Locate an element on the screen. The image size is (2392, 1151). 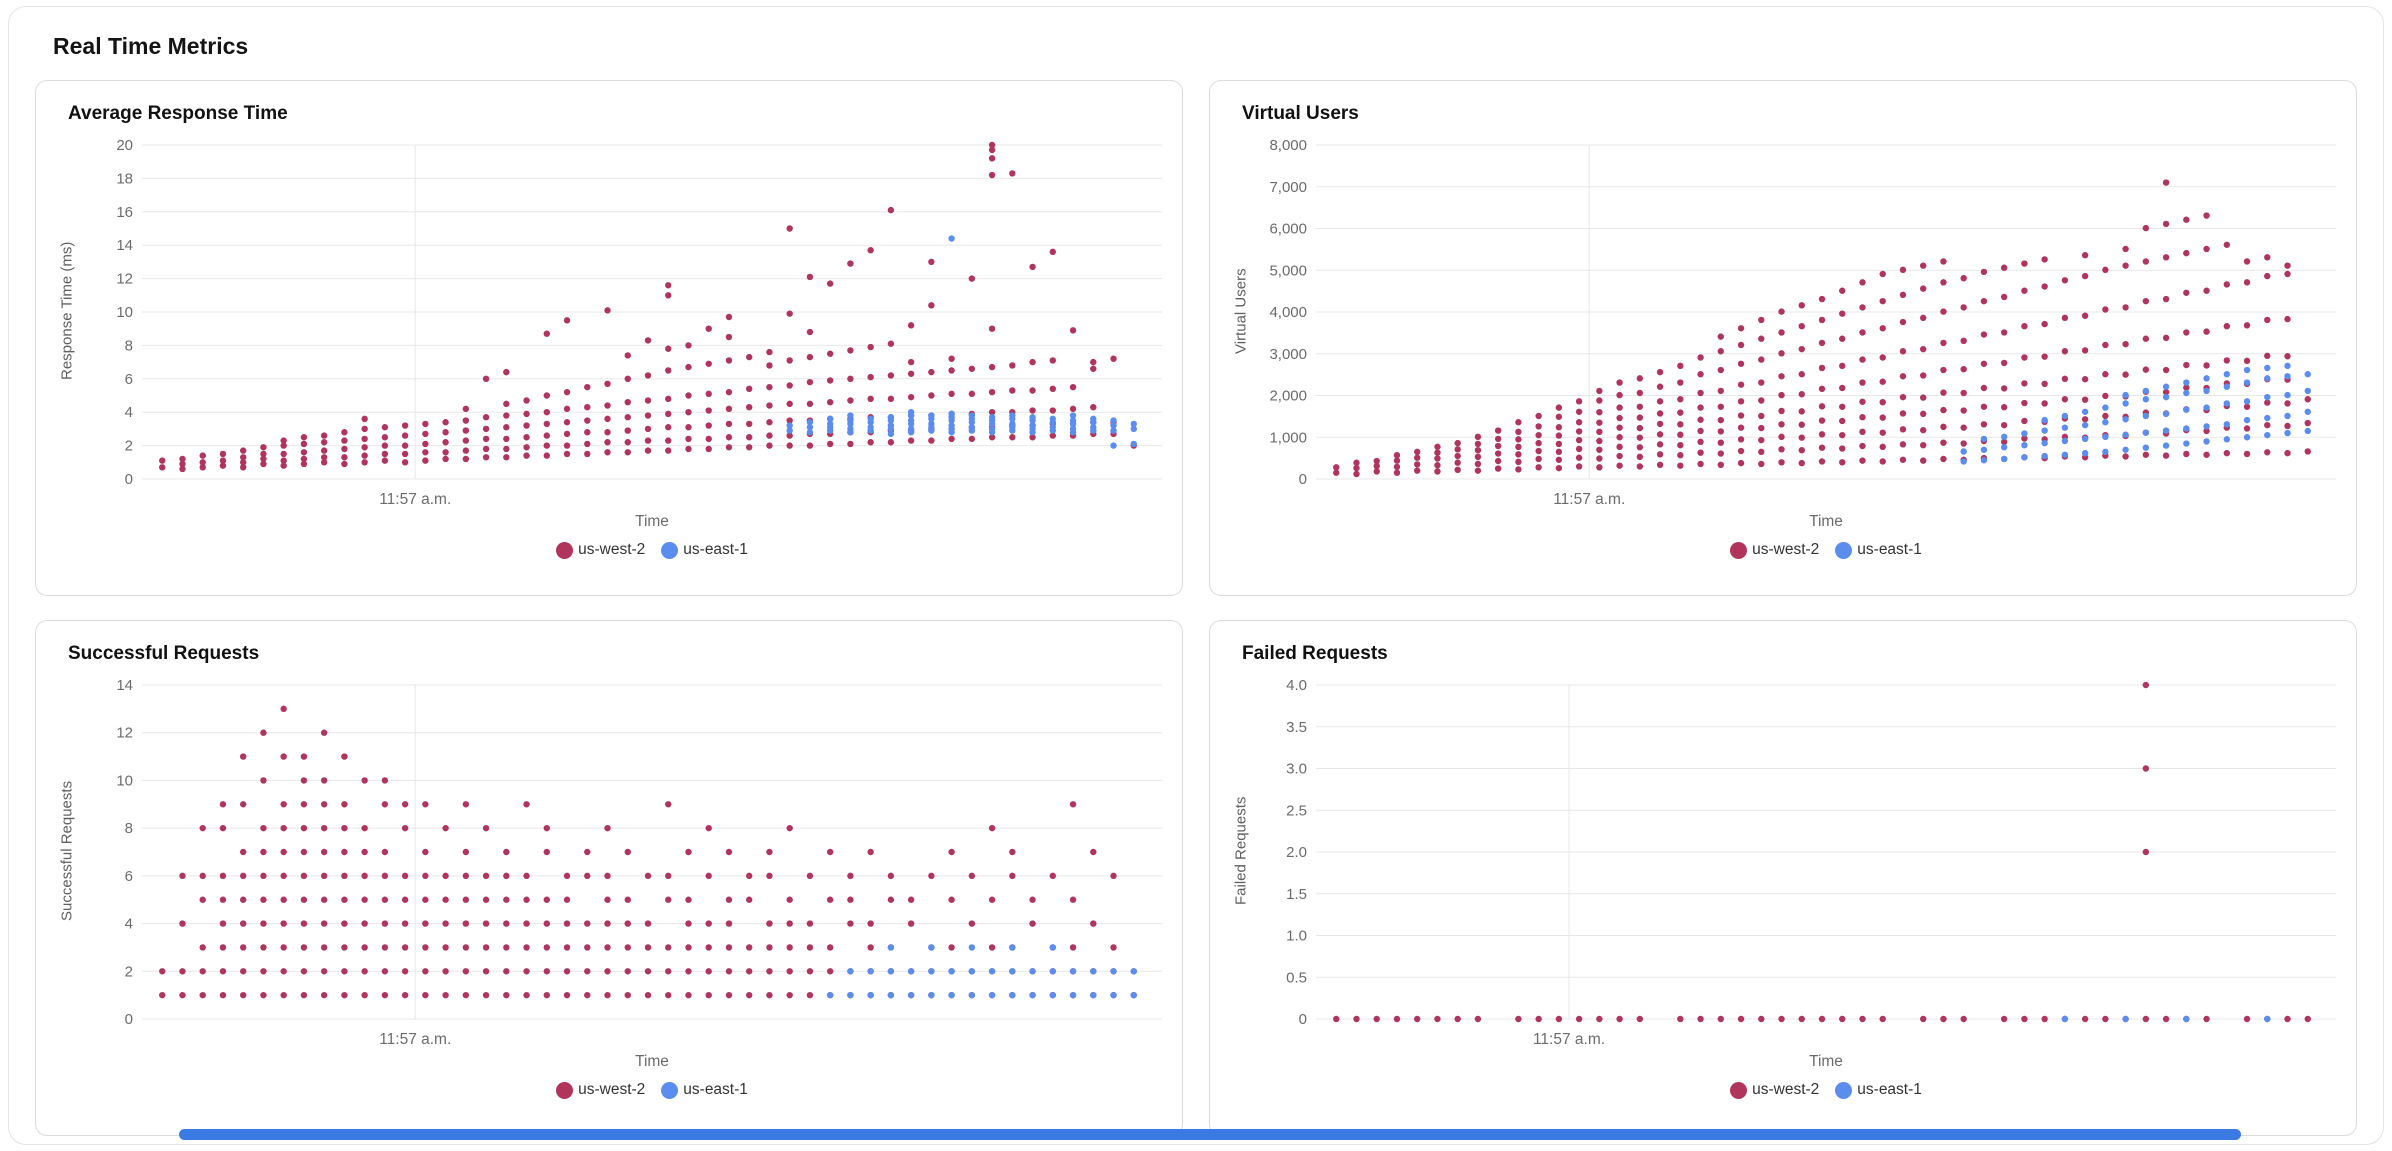
chart-title: Average Response Time is located at coordinates (178, 113).